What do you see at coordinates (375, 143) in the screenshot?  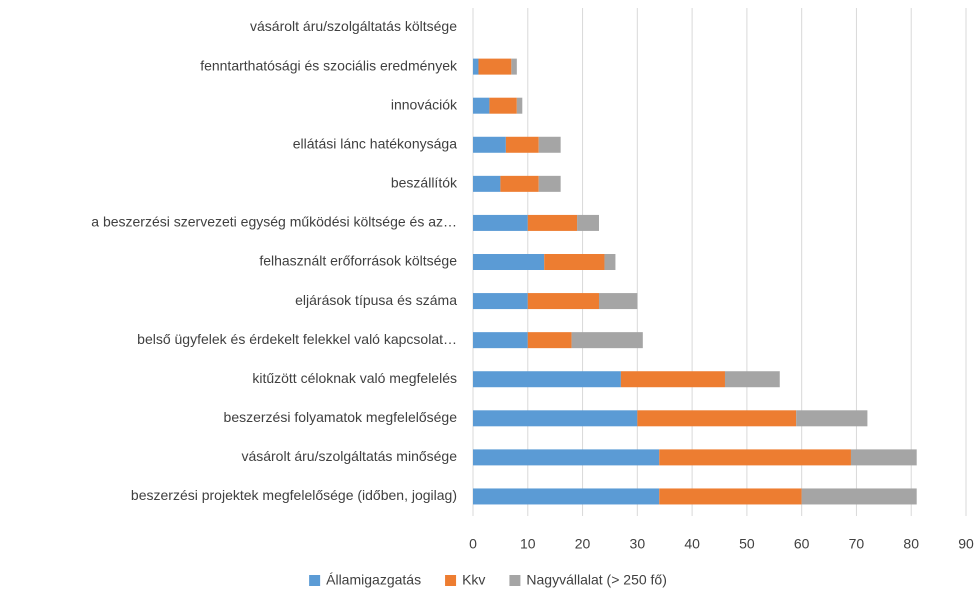 I see `y-tick-label: ellátási lánc hatékonysága` at bounding box center [375, 143].